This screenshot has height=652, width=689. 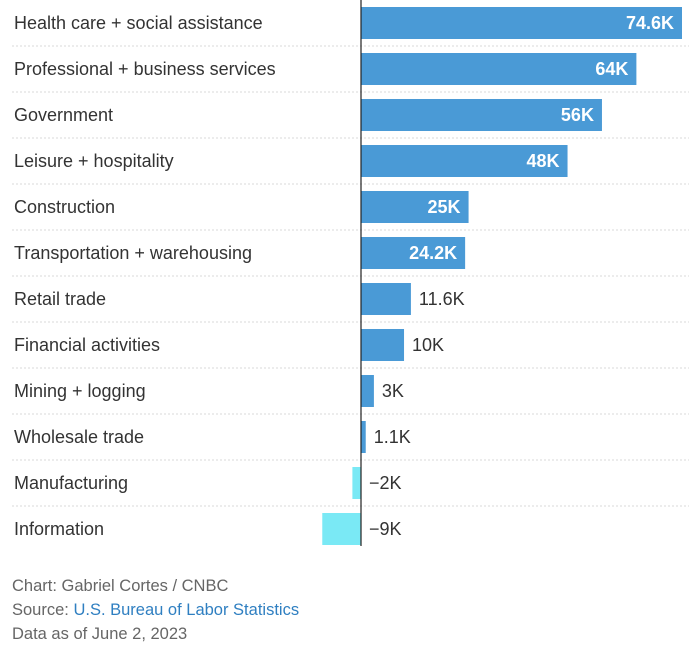 I want to click on category-label: Professional + business services, so click(x=145, y=69).